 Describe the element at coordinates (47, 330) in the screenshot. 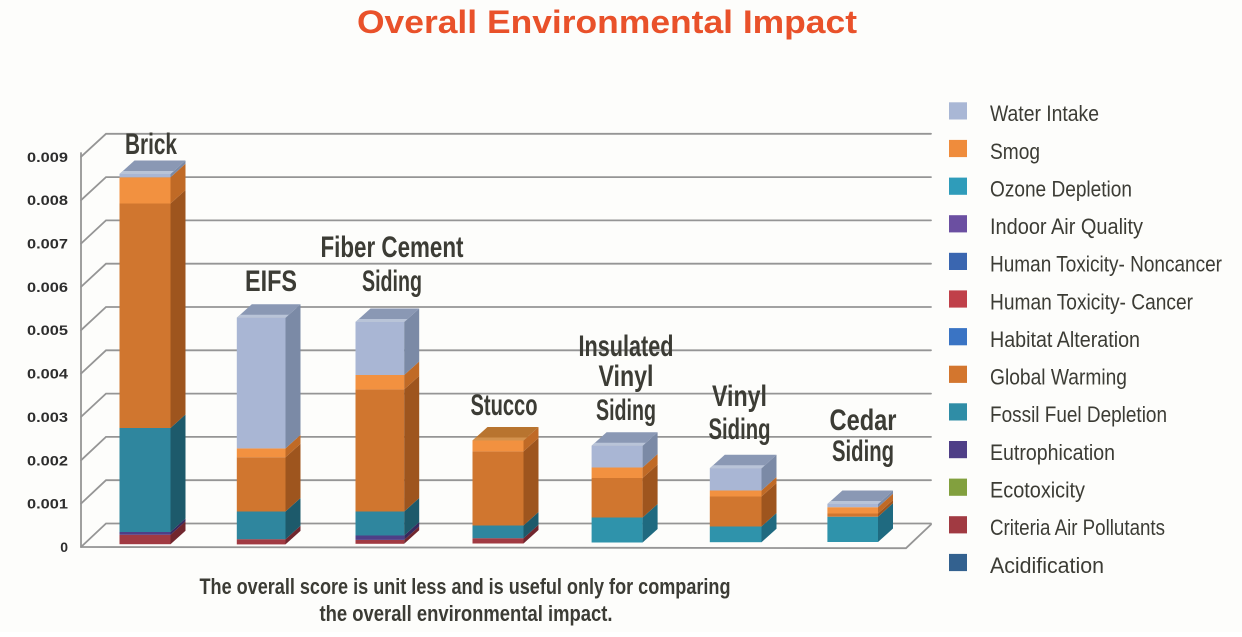

I see `svg-text: 0.005` at that location.